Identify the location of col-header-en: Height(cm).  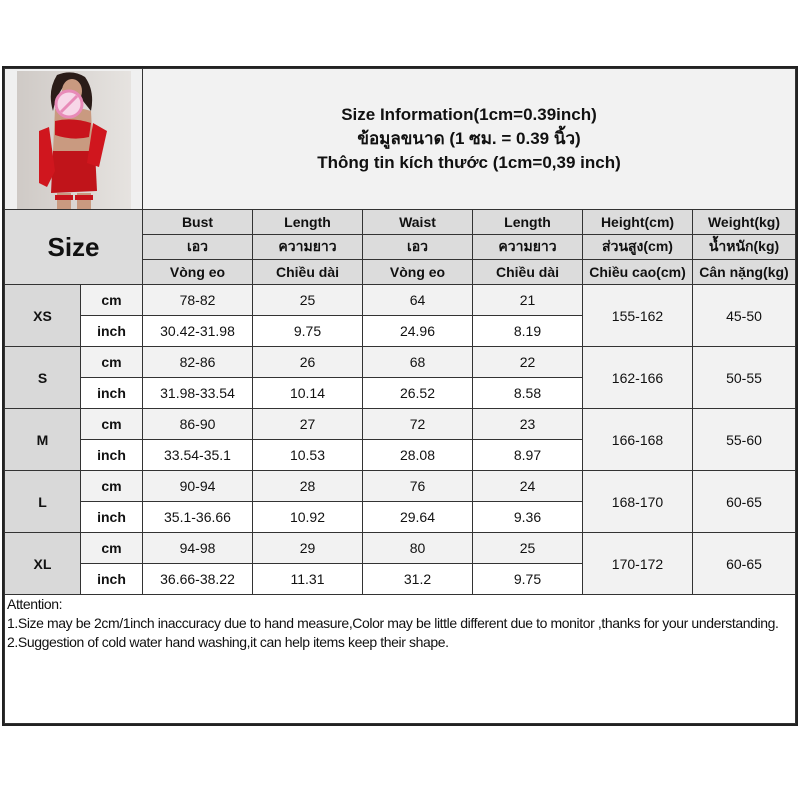
(637, 222).